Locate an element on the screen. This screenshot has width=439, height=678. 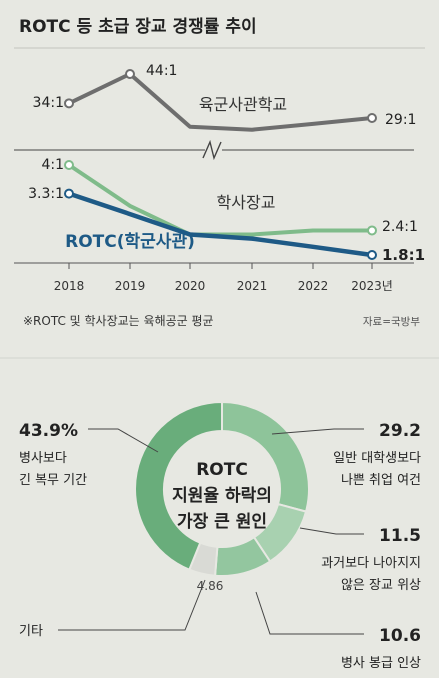
slice-label: 기타 is located at coordinates (31, 631).